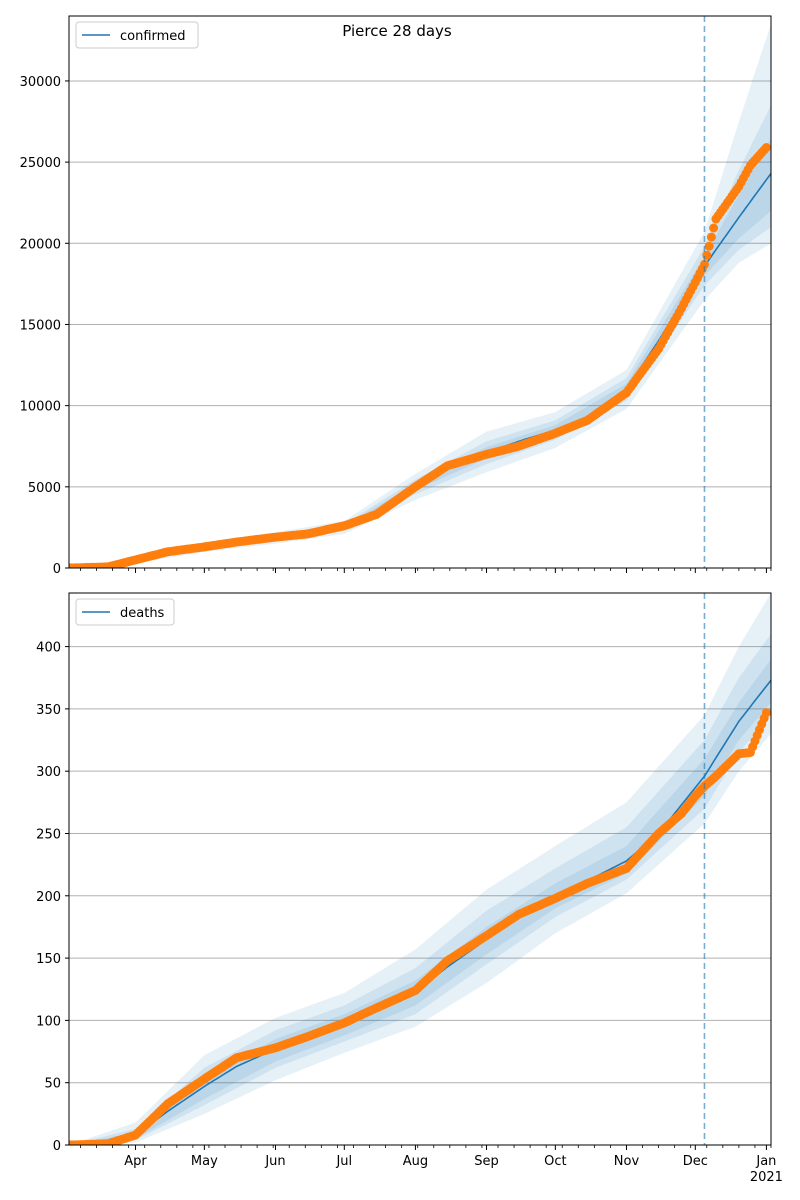 This screenshot has width=800, height=1200. Describe the element at coordinates (48, 834) in the screenshot. I see `y-tick-label: 250` at that location.